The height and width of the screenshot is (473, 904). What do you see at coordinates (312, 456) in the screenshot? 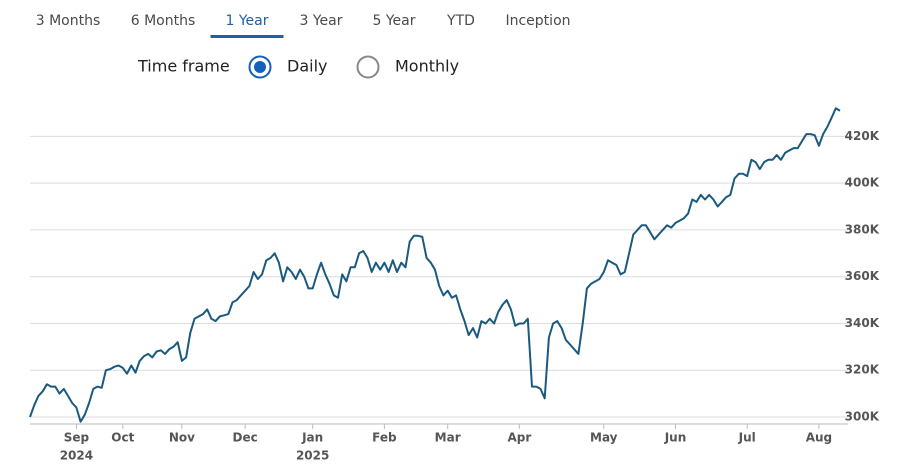
I see `year-label: 2025` at bounding box center [312, 456].